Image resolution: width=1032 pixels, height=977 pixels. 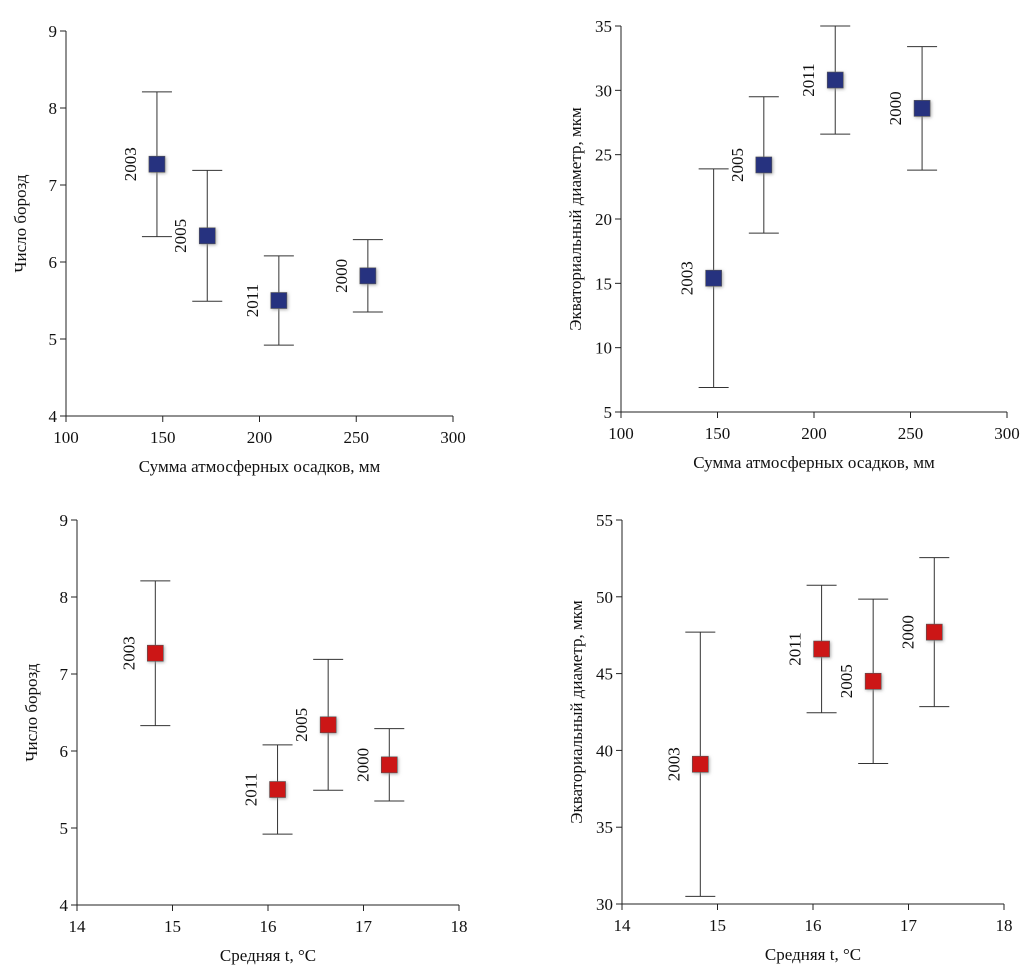 What do you see at coordinates (603, 155) in the screenshot?
I see `y-tick-label: 25` at bounding box center [603, 155].